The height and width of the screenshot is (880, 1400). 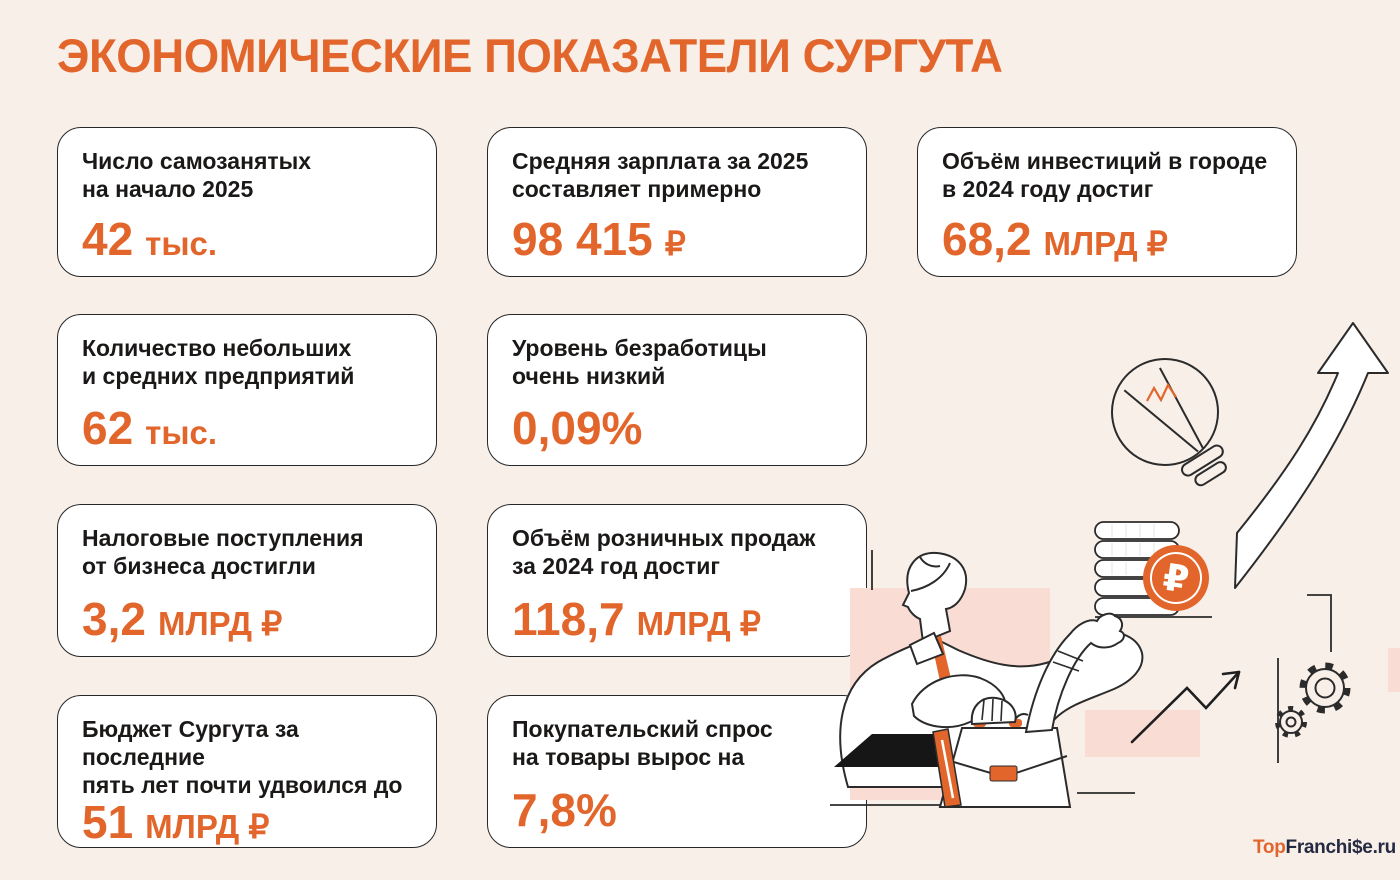 What do you see at coordinates (530, 55) in the screenshot?
I see `page-title: ЭКОНОМИЧЕСКИЕ ПОКАЗАТЕЛИ СУРГУТА` at bounding box center [530, 55].